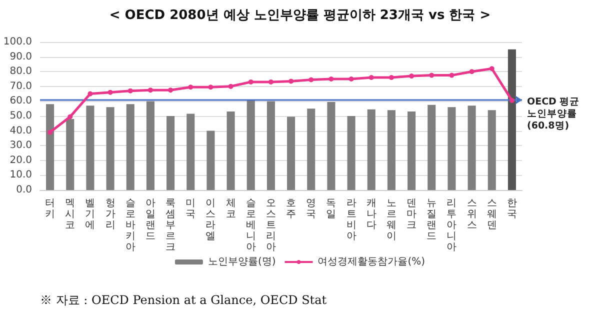 The image size is (600, 312). I want to click on y-tick-label: 50.0, so click(21, 116).